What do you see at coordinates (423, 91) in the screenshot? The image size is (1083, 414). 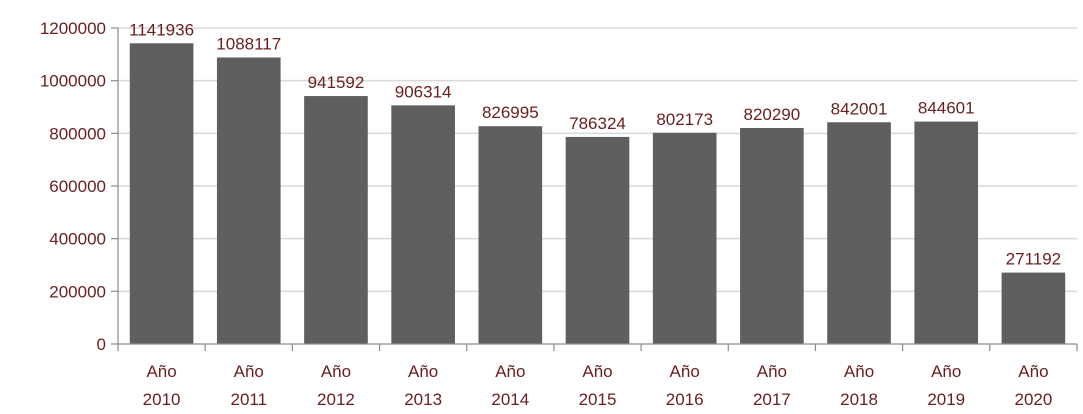 I see `data-label: 906314` at bounding box center [423, 91].